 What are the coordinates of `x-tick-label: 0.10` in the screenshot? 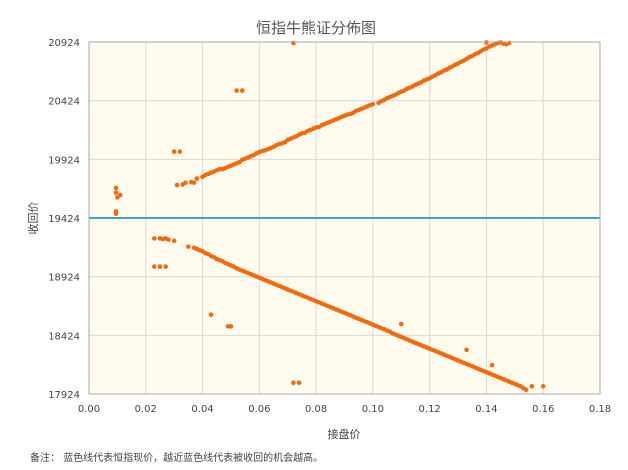 It's located at (373, 409).